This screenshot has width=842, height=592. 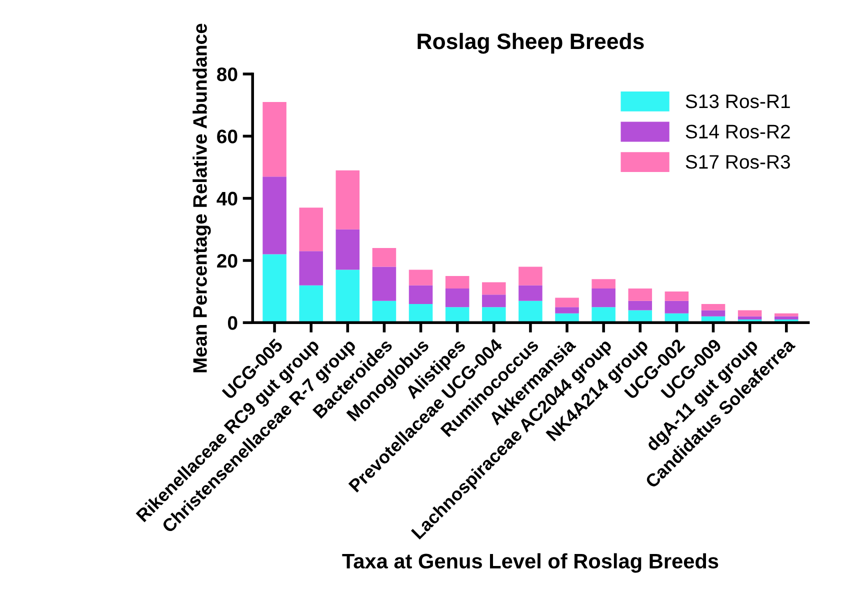 I want to click on y-tick-label: 40, so click(x=227, y=199).